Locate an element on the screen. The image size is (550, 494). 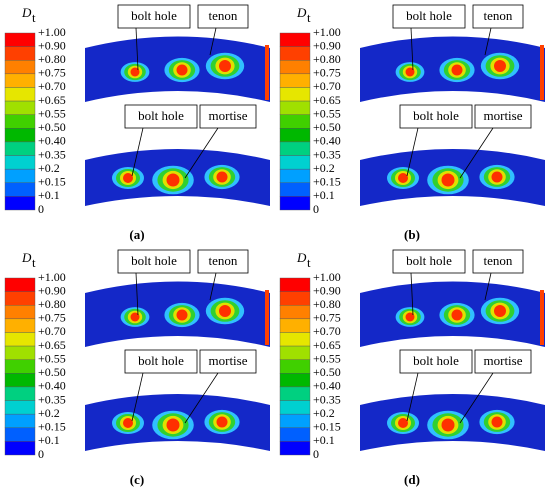
color-bar-label: +0.50 is located at coordinates (327, 127).